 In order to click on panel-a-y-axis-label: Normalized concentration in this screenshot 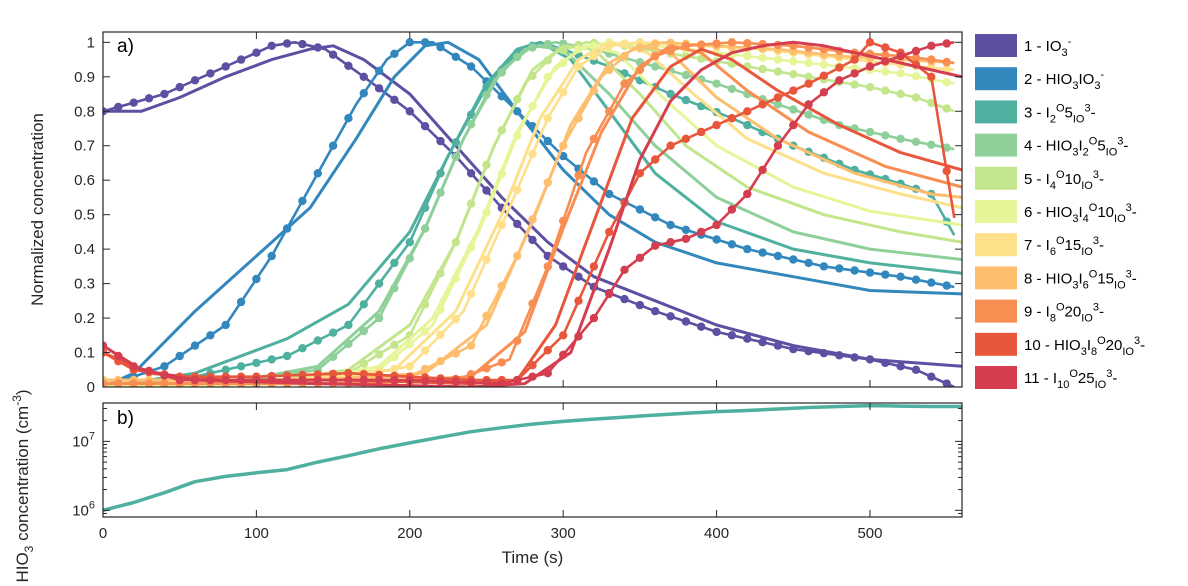, I will do `click(37, 209)`.